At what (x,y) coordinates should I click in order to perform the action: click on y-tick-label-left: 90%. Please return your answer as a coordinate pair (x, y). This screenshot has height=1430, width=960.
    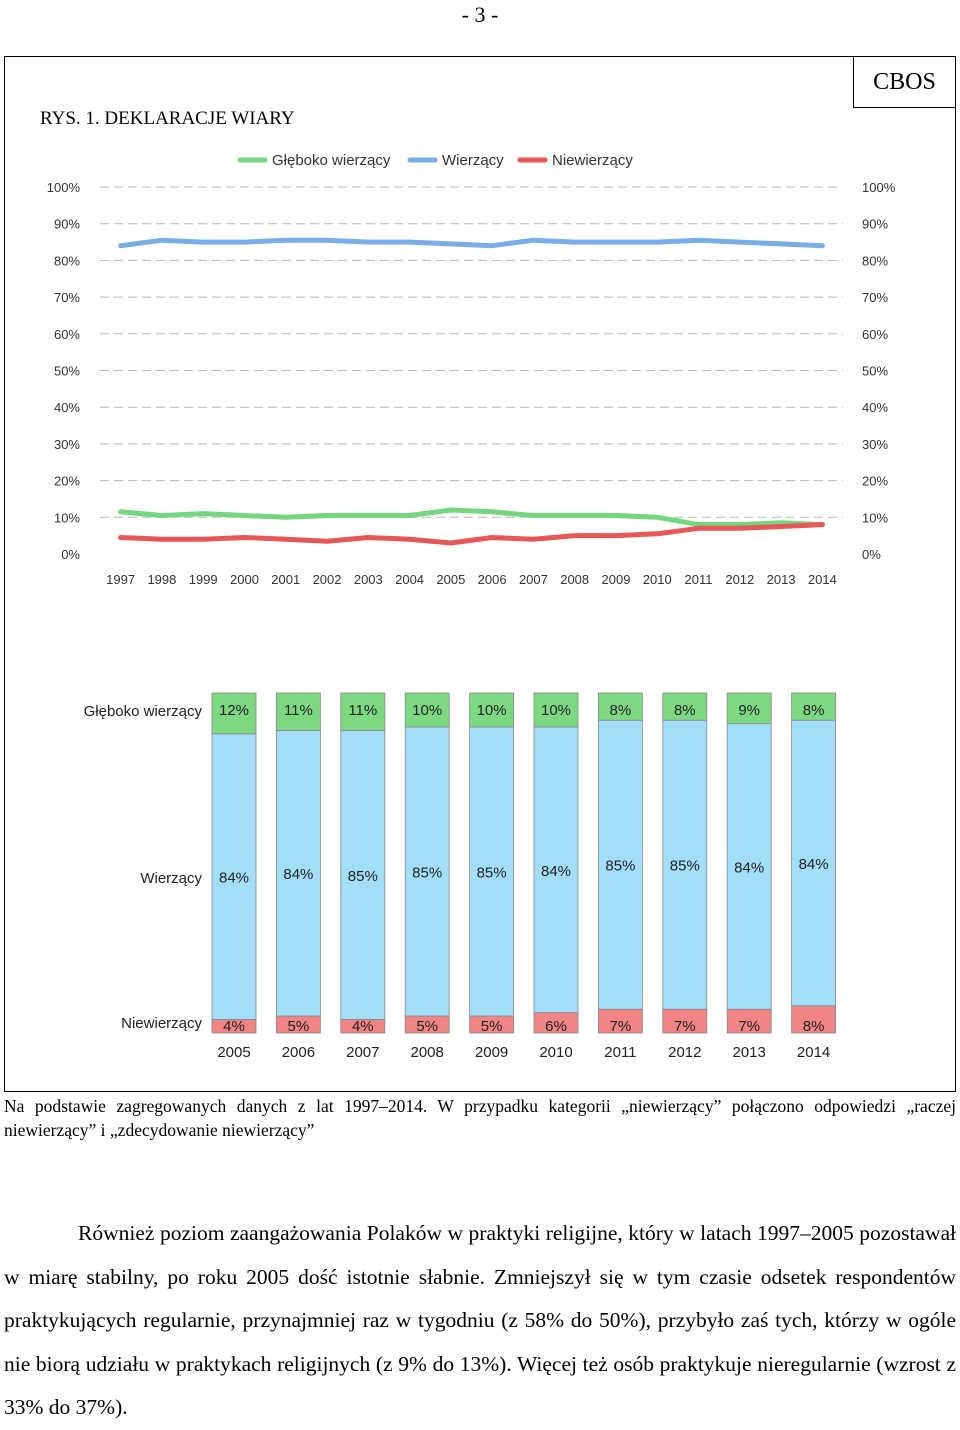
    Looking at the image, I should click on (67, 224).